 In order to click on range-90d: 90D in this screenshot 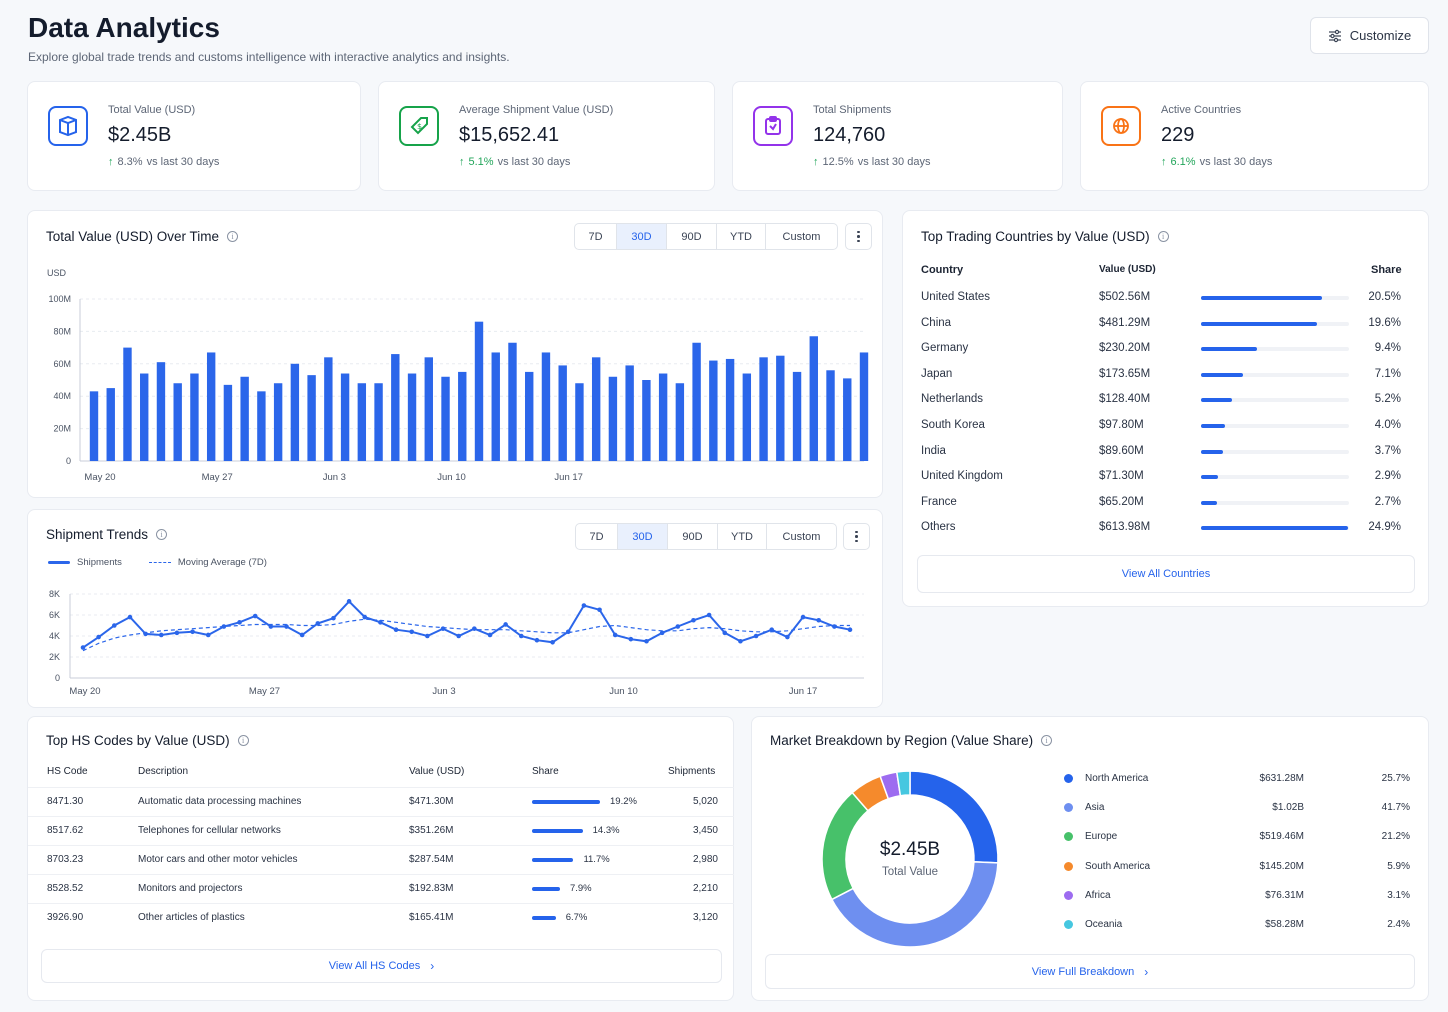, I will do `click(692, 236)`.